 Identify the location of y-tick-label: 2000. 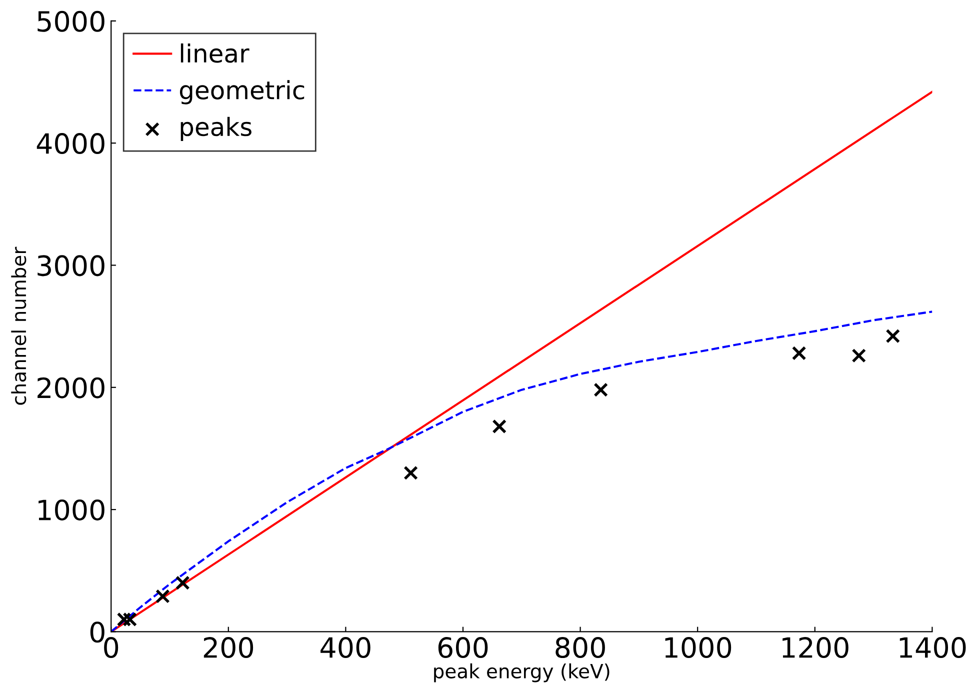
(71, 387).